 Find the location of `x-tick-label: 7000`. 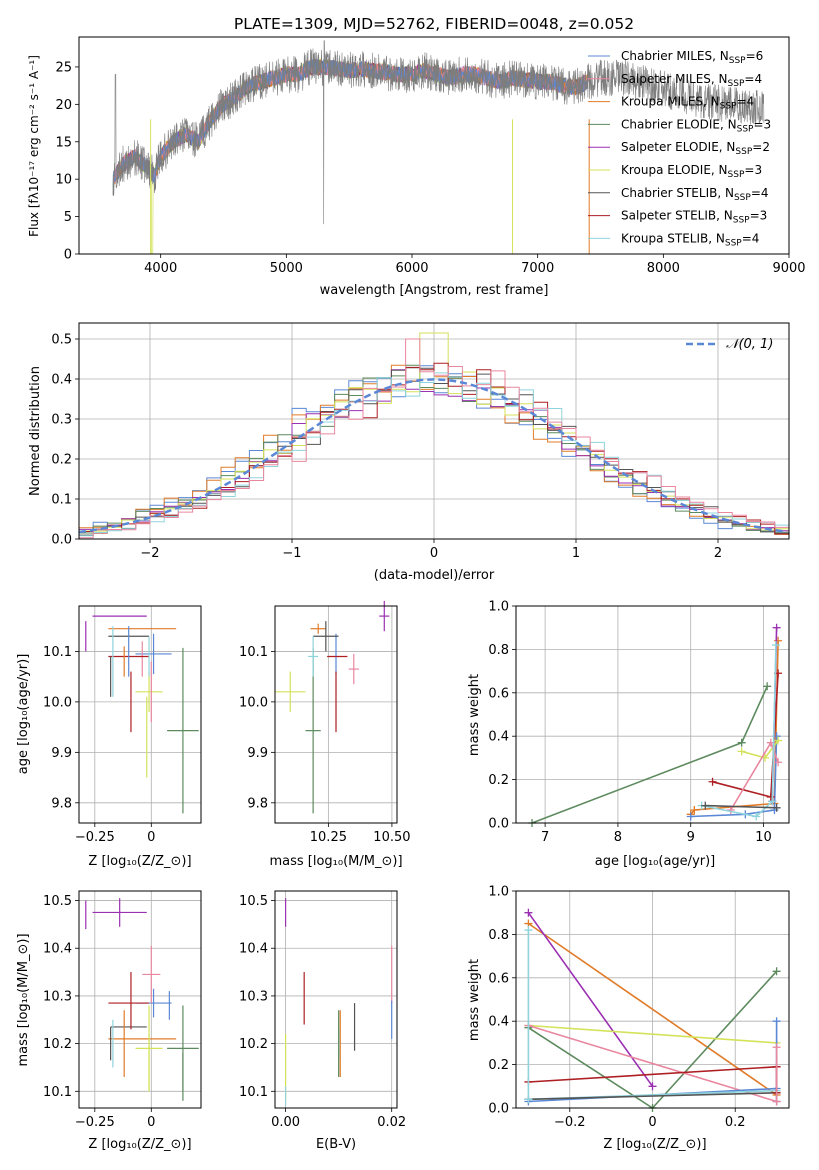

x-tick-label: 7000 is located at coordinates (537, 268).